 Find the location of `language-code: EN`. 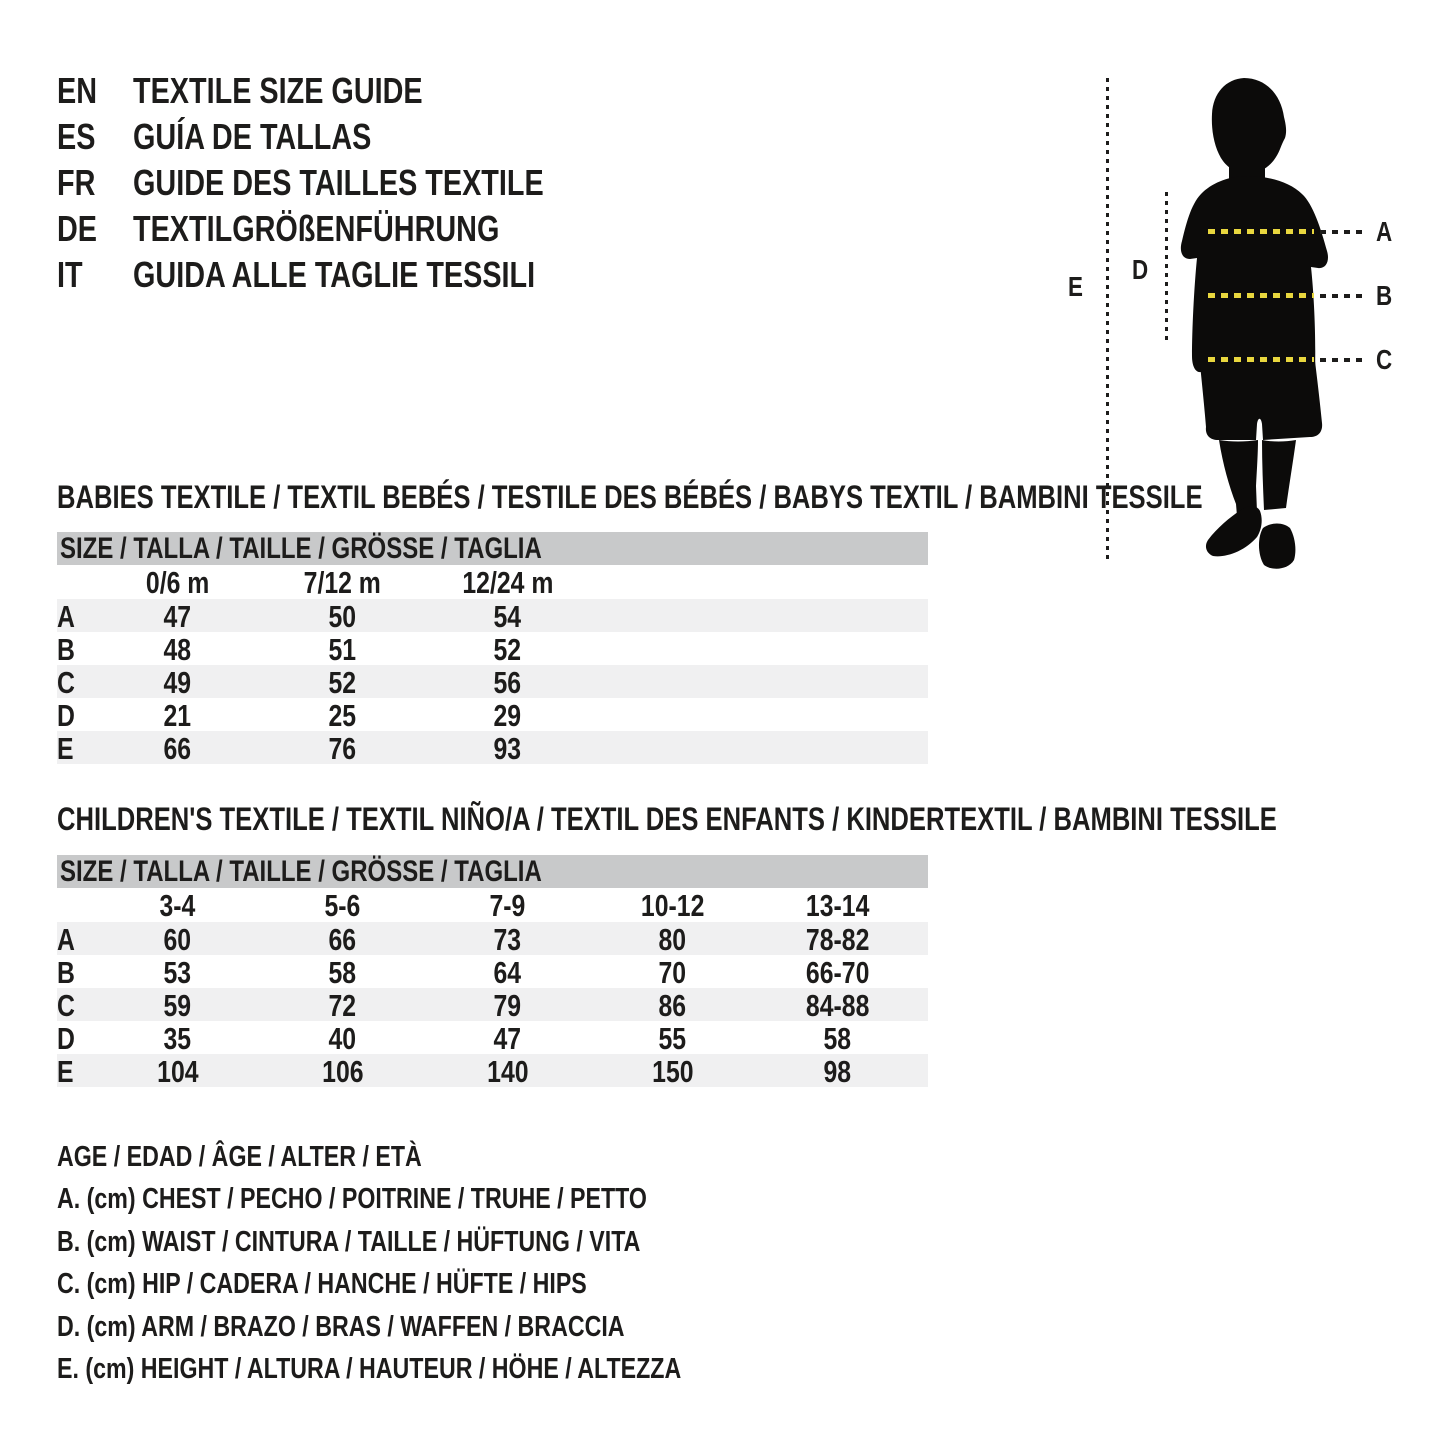

language-code: EN is located at coordinates (77, 90).